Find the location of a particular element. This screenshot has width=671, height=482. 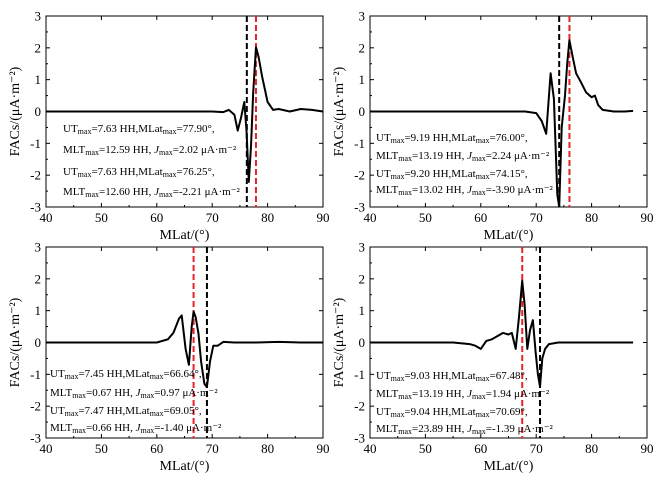

mlt-value: =0.66 HH, is located at coordinates (111, 428).